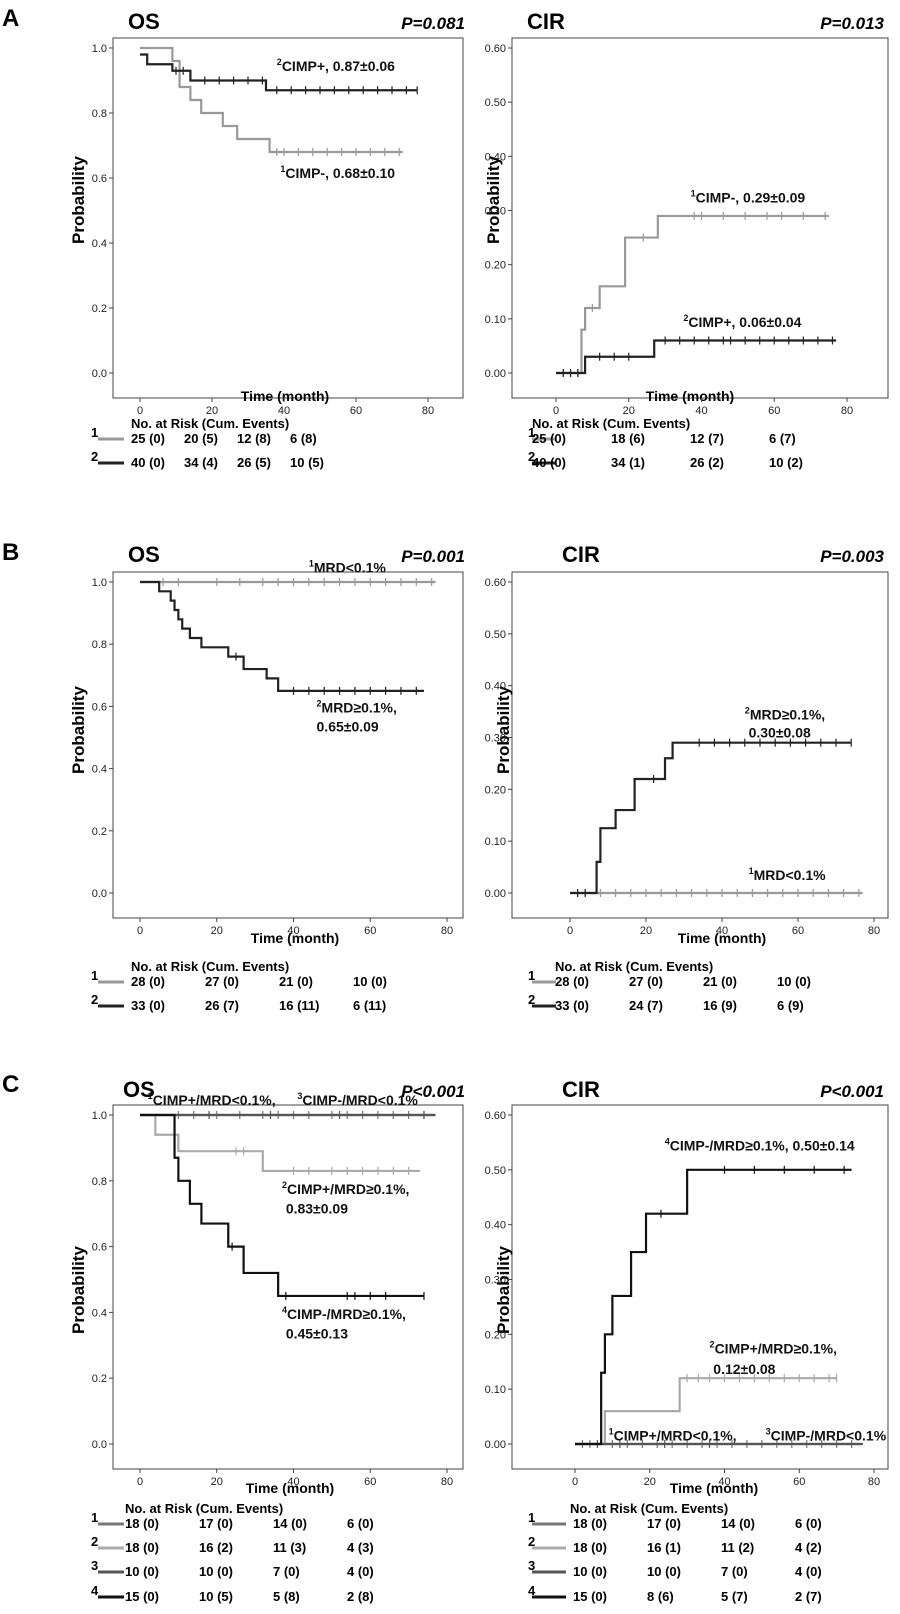 The height and width of the screenshot is (1614, 900). I want to click on risk-row-label: 4, so click(95, 1590).